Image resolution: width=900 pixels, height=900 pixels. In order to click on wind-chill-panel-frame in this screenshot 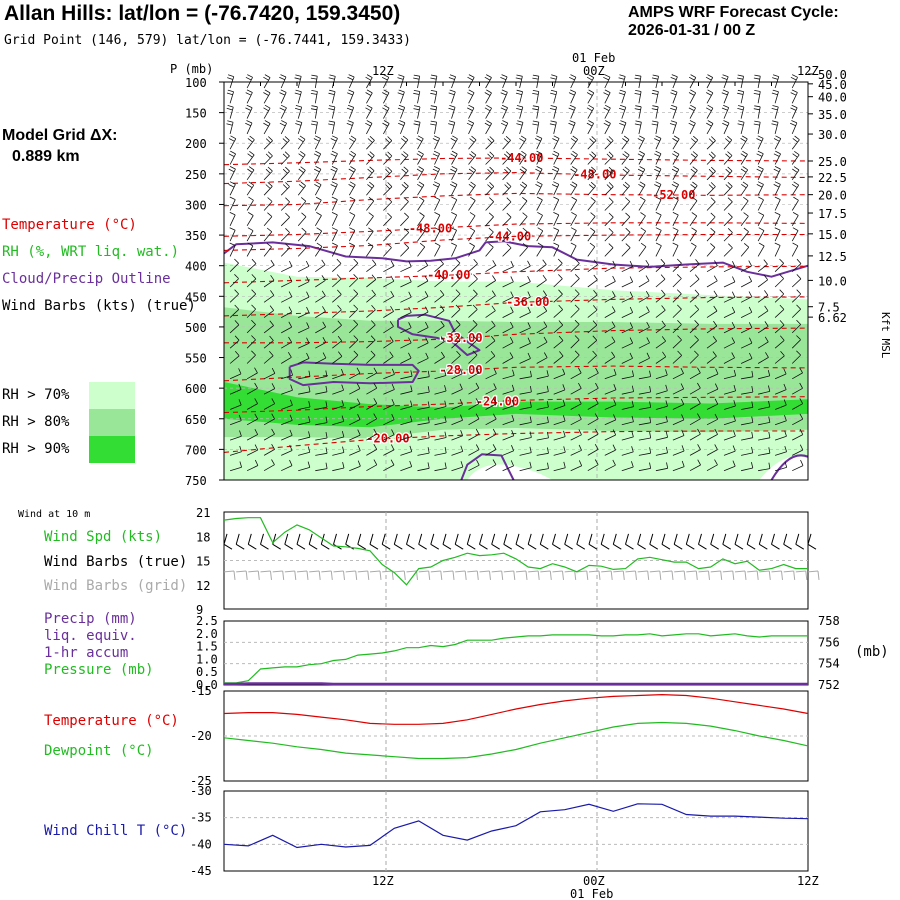, I will do `click(516, 831)`.